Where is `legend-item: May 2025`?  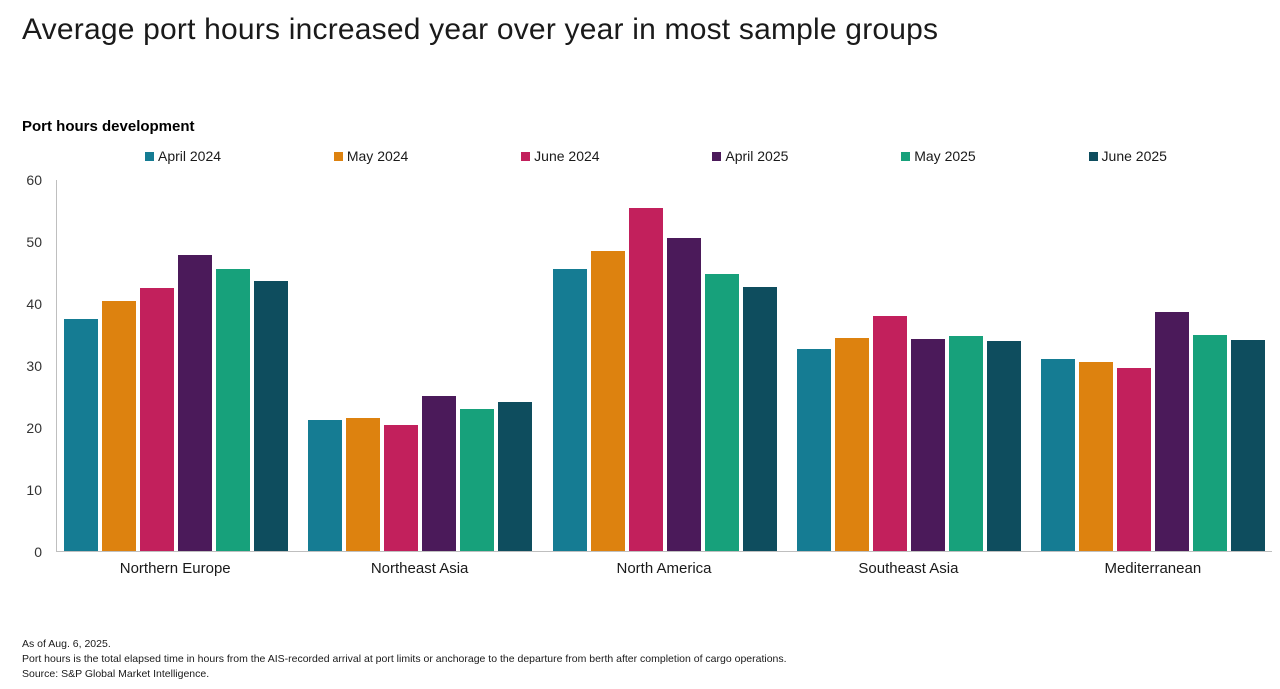
legend-item: May 2025 is located at coordinates (938, 156).